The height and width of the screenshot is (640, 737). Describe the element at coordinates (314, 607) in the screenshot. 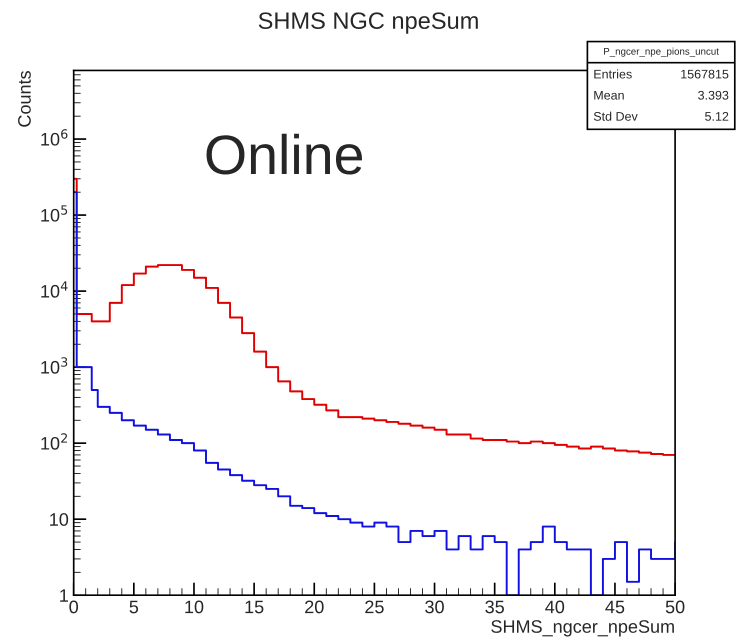

I see `x-tick-label: 20` at that location.